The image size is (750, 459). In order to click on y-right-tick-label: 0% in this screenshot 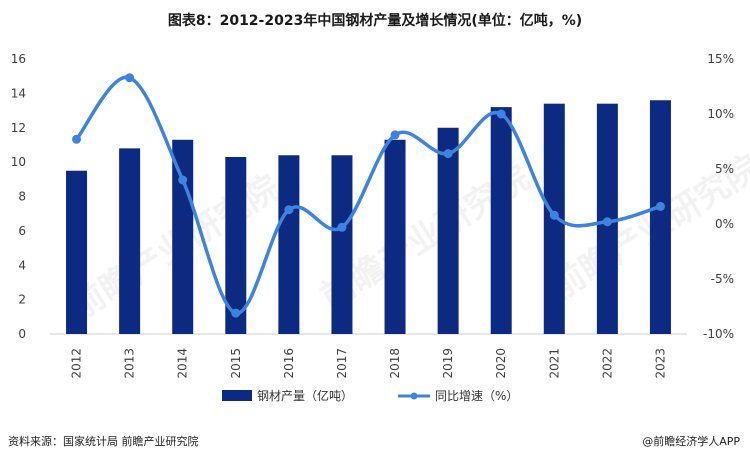, I will do `click(724, 224)`.